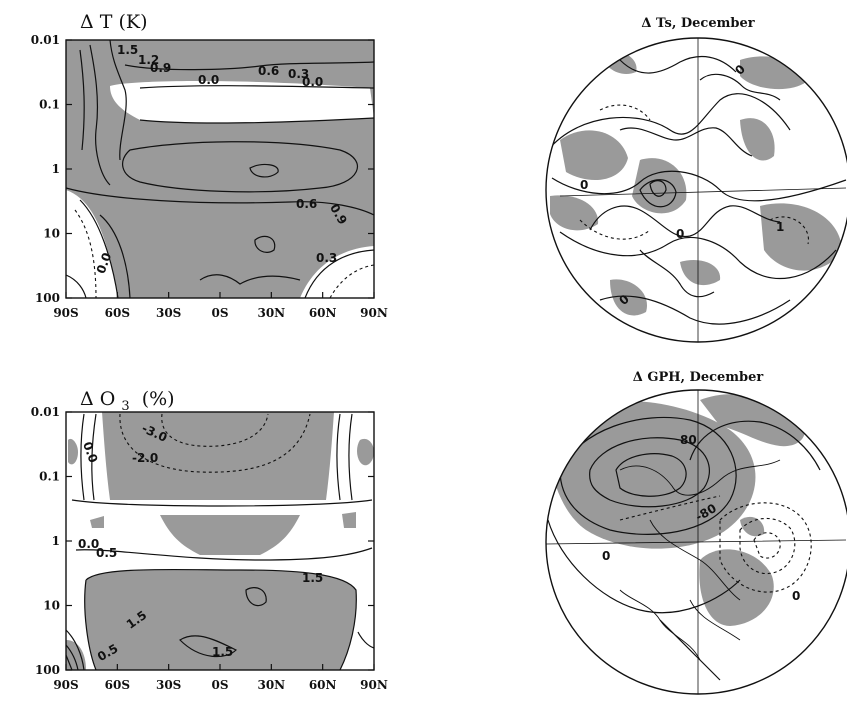 The height and width of the screenshot is (702, 847). I want to click on map-grid-line, so click(703, 190).